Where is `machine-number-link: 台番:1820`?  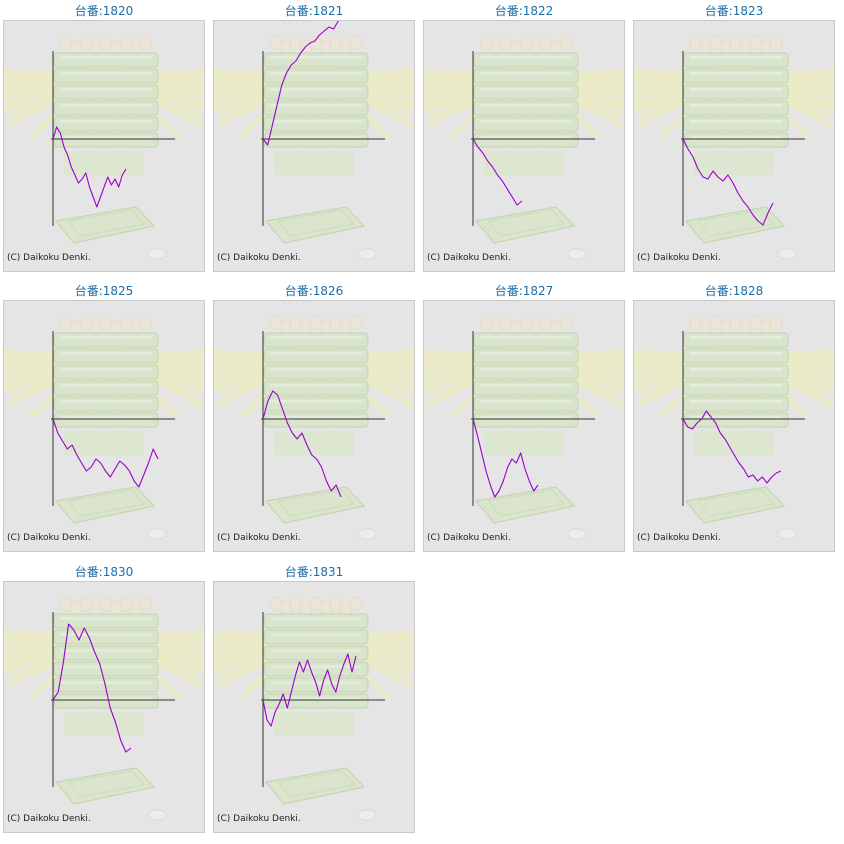
machine-number-link: 台番:1820 is located at coordinates (104, 11).